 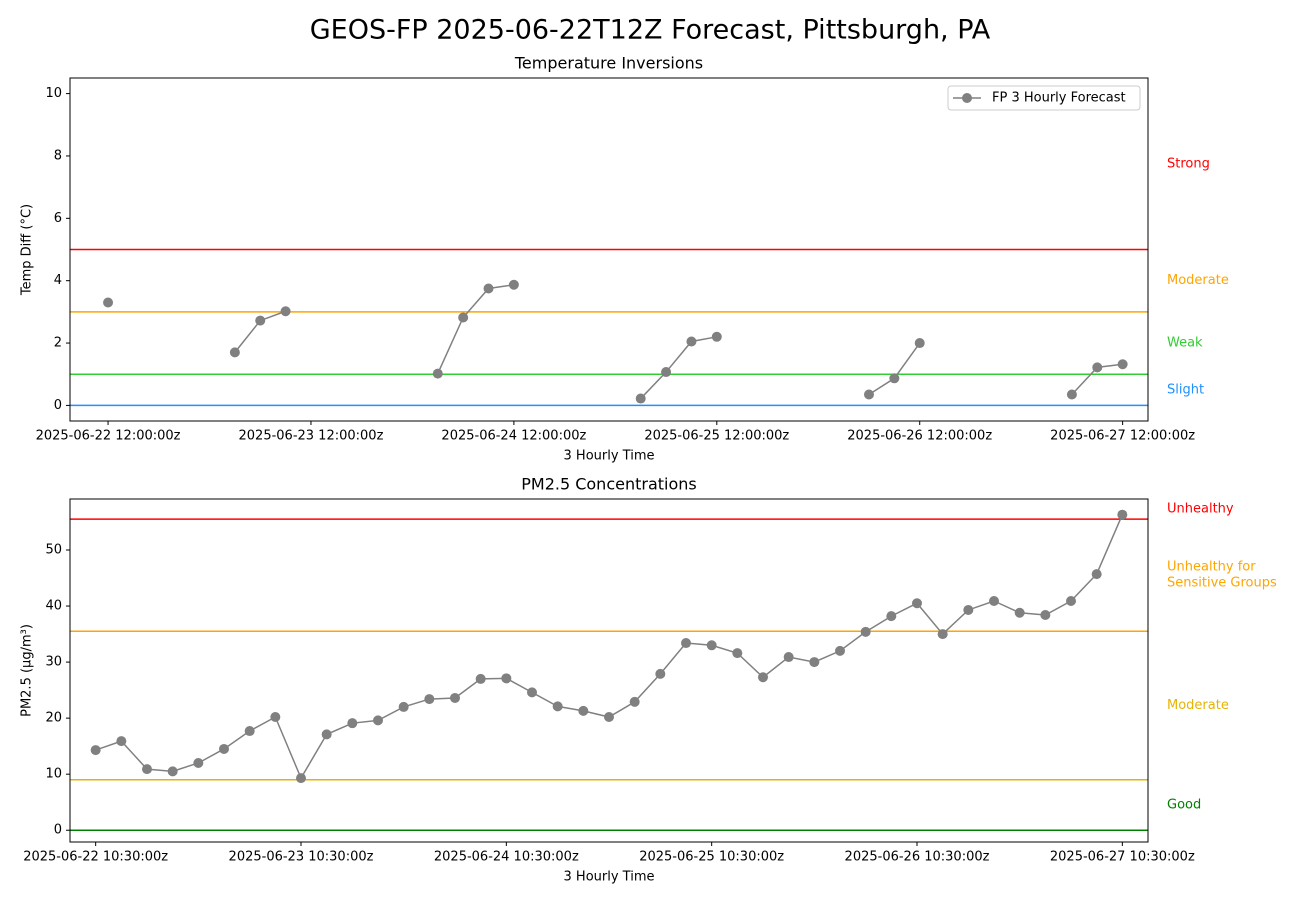 I want to click on x-tick-label: 2025-06-24 10:30:00z, so click(x=506, y=857).